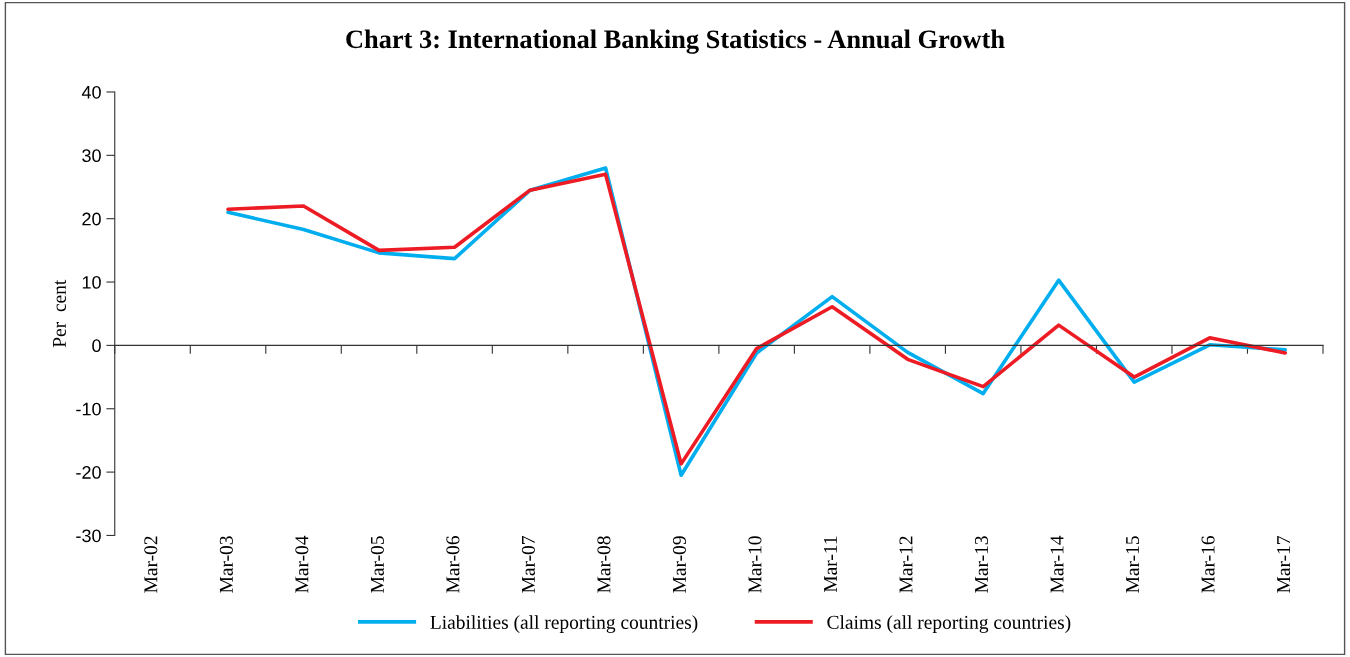 Image resolution: width=1350 pixels, height=657 pixels. What do you see at coordinates (1057, 564) in the screenshot?
I see `x-tick-label: Mar-14` at bounding box center [1057, 564].